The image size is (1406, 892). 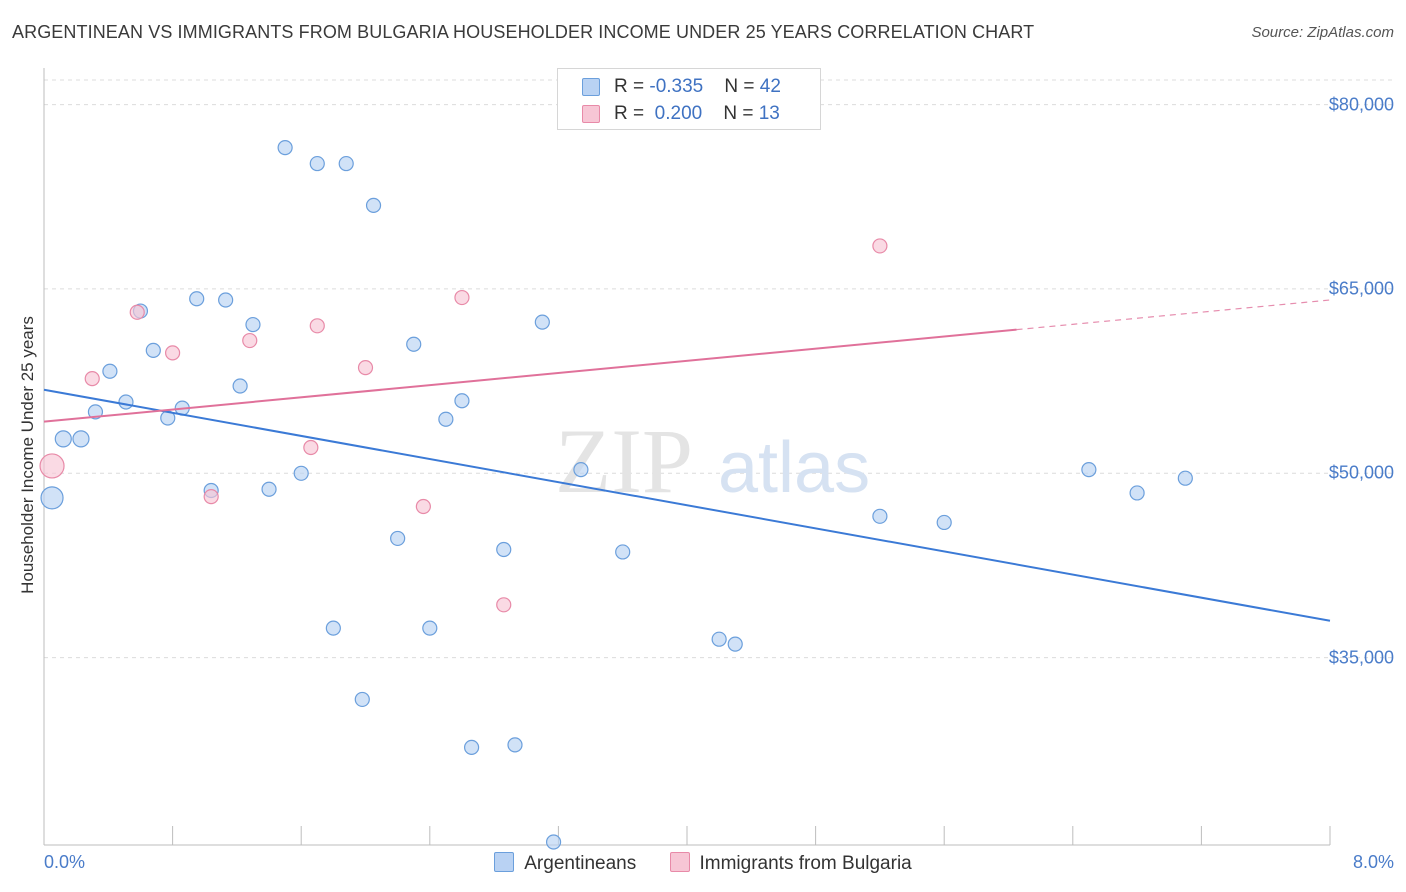 What do you see at coordinates (1361, 657) in the screenshot?
I see `y-tick-35000: $35,000` at bounding box center [1361, 657].